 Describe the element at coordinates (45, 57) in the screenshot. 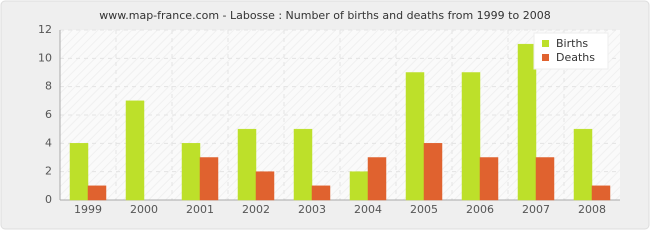

I see `y-tick-label: 10` at that location.